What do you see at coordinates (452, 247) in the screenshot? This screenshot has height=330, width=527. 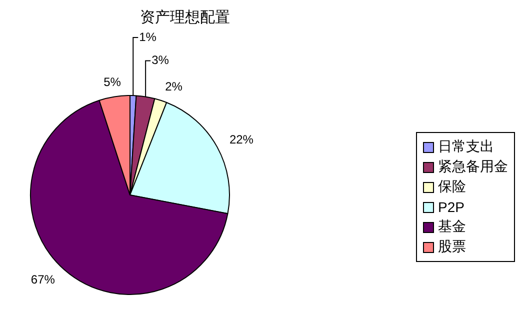 I see `legend-label: 股票` at bounding box center [452, 247].